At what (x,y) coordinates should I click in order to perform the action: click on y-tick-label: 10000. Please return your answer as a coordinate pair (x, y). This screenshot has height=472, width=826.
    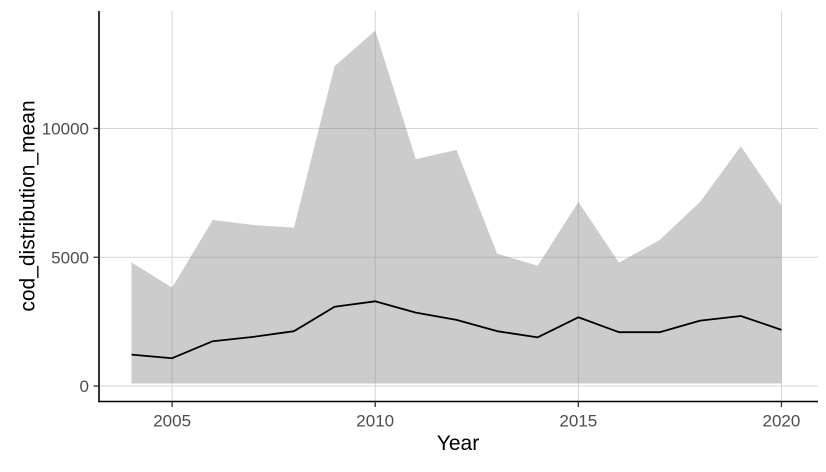
    Looking at the image, I should click on (65, 128).